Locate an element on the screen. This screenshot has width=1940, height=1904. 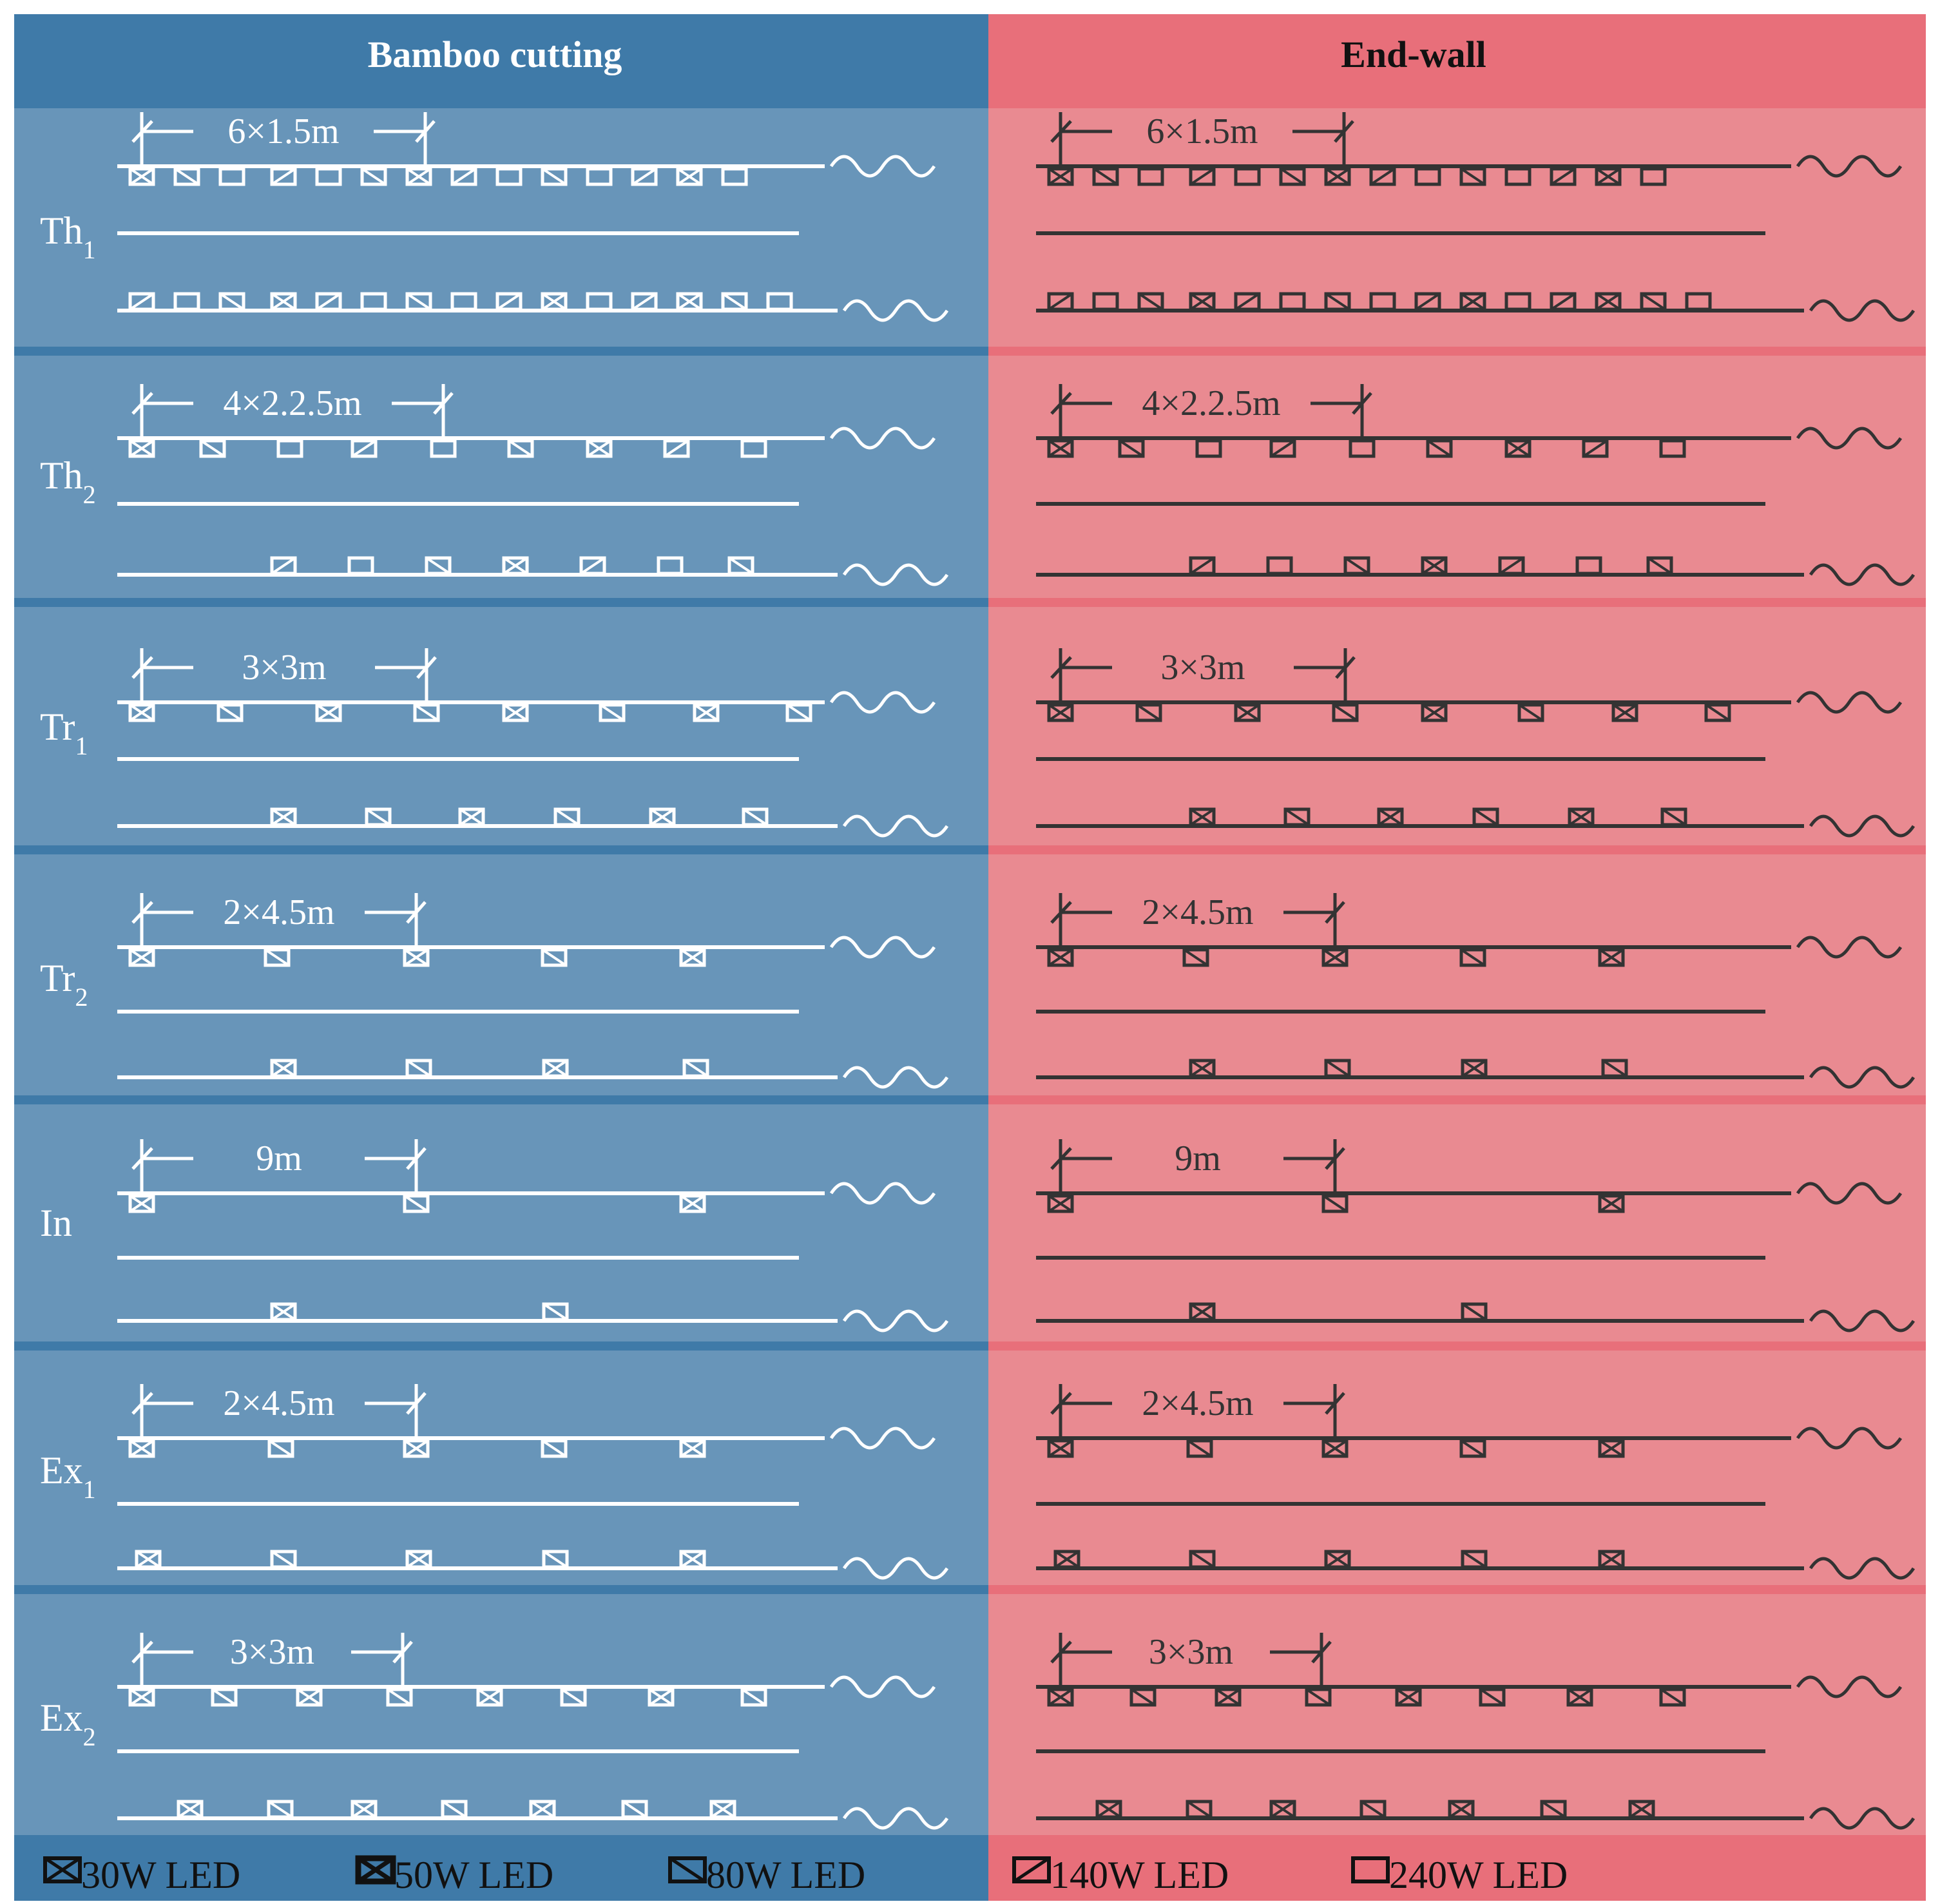
bamboo-layout-th2: 4×2.2.5m is located at coordinates (533, 484).